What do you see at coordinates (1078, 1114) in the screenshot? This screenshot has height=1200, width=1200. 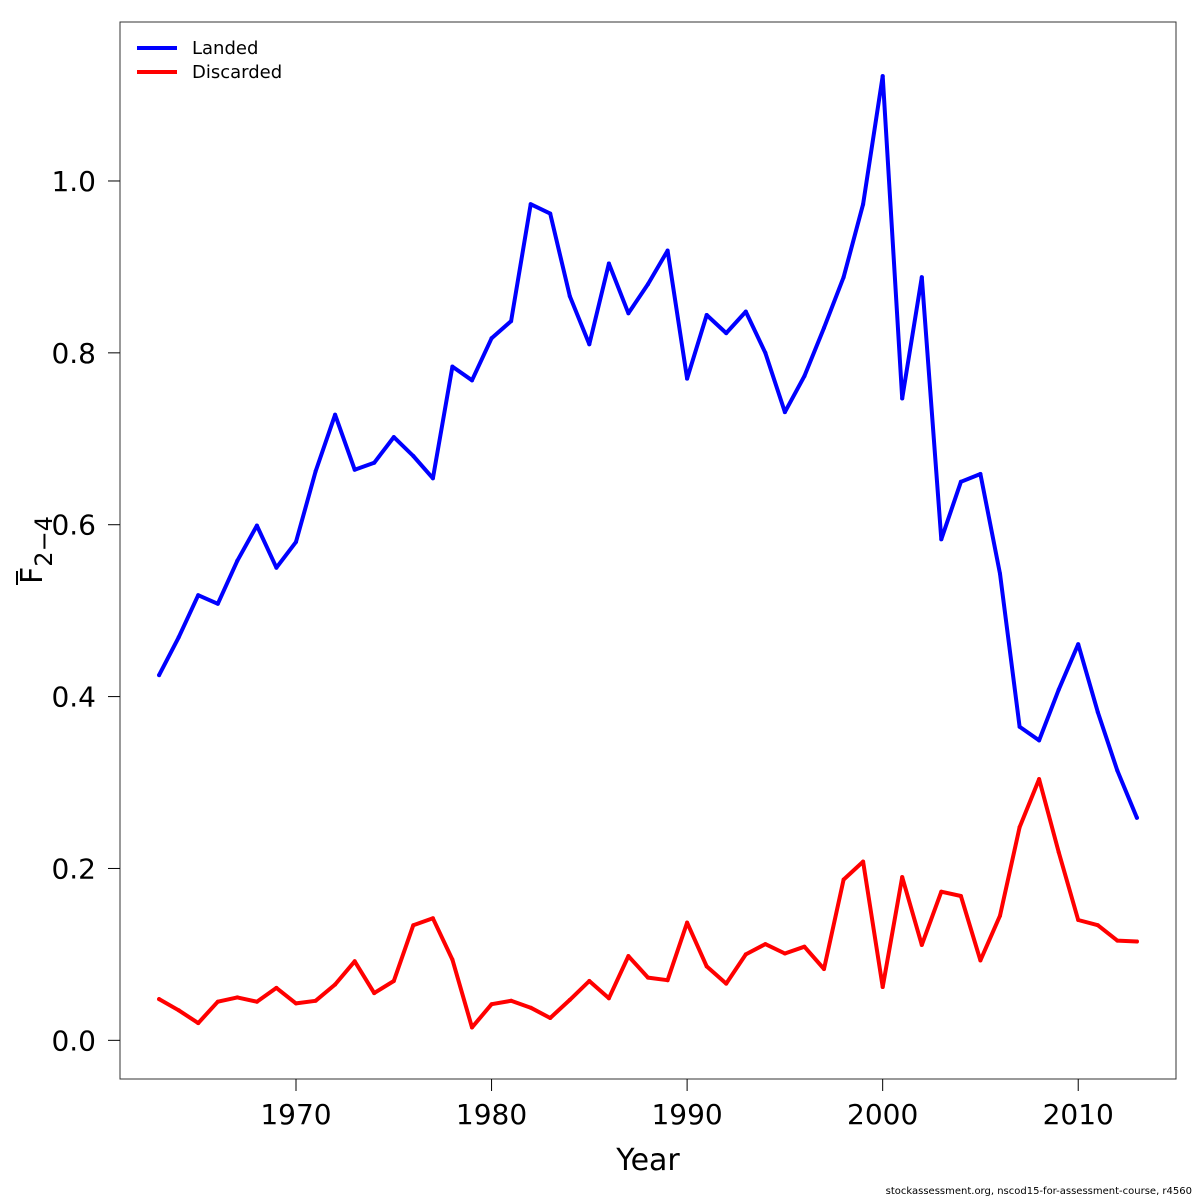 I see `x-tick-label: 2010` at bounding box center [1078, 1114].